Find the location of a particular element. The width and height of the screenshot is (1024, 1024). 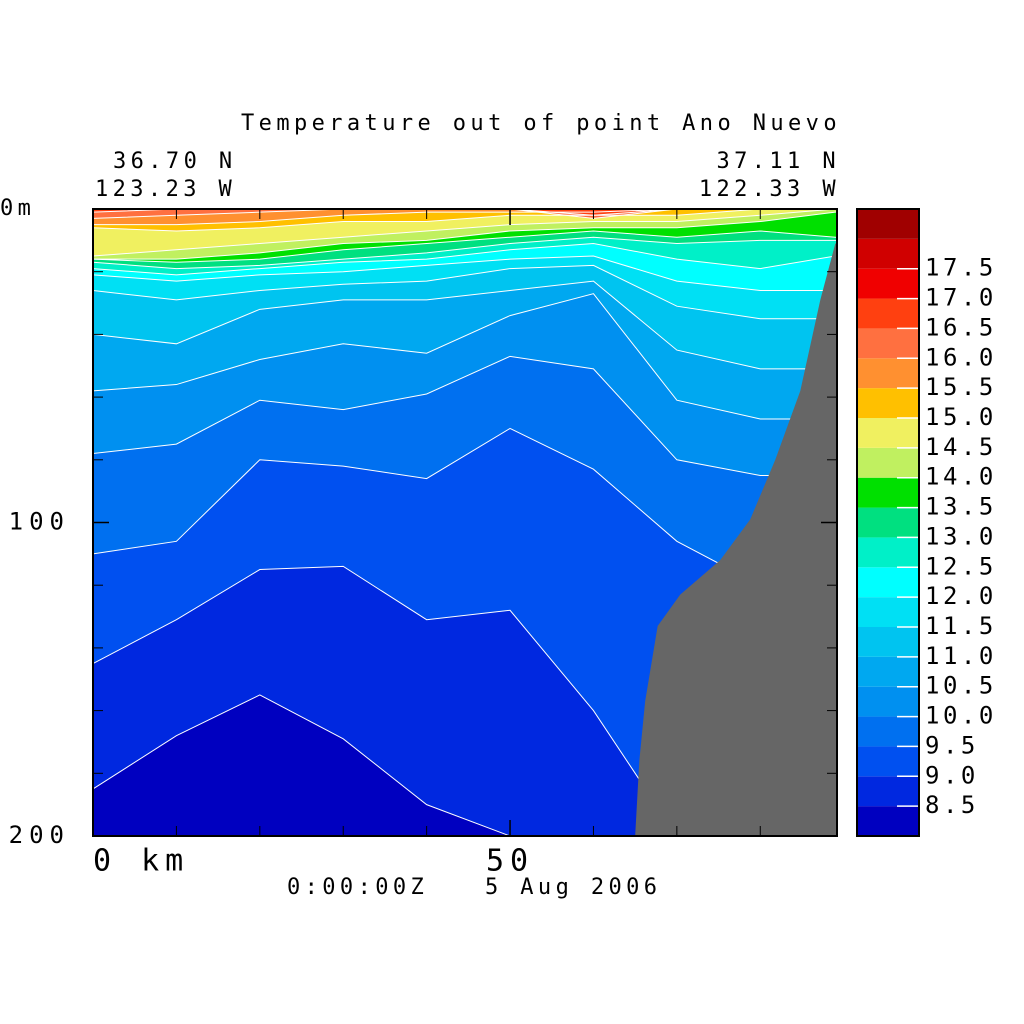

corner-label: 122.33 W is located at coordinates (769, 189).